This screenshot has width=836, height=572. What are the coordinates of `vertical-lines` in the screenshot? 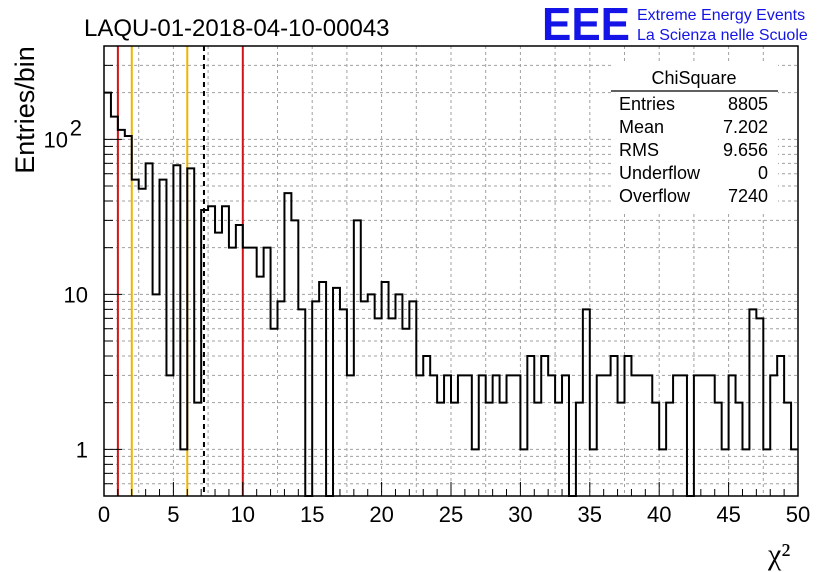 It's located at (180, 271).